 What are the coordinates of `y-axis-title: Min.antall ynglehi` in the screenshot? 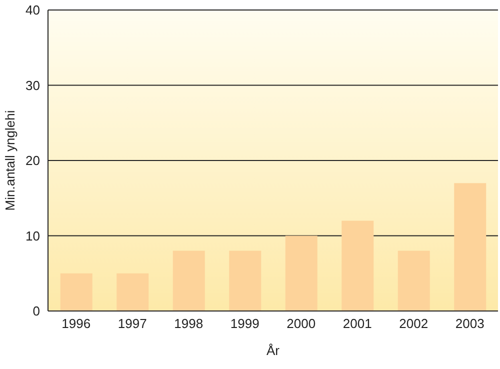 It's located at (10, 160).